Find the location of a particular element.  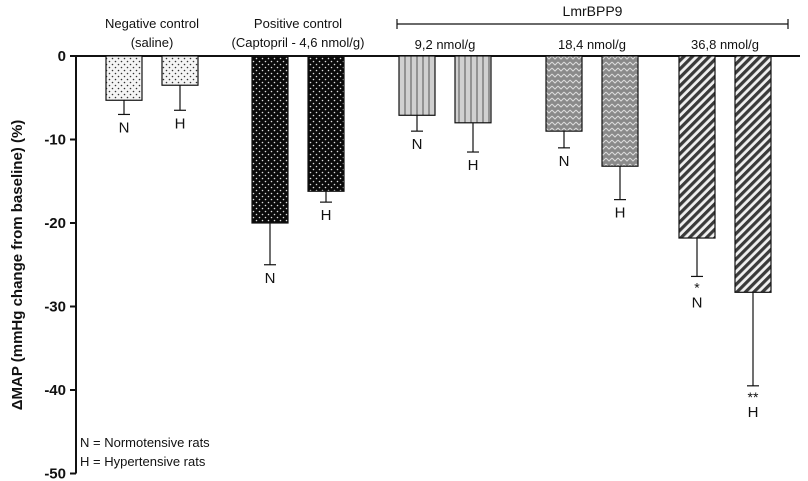

significance-marker: ** is located at coordinates (753, 397).